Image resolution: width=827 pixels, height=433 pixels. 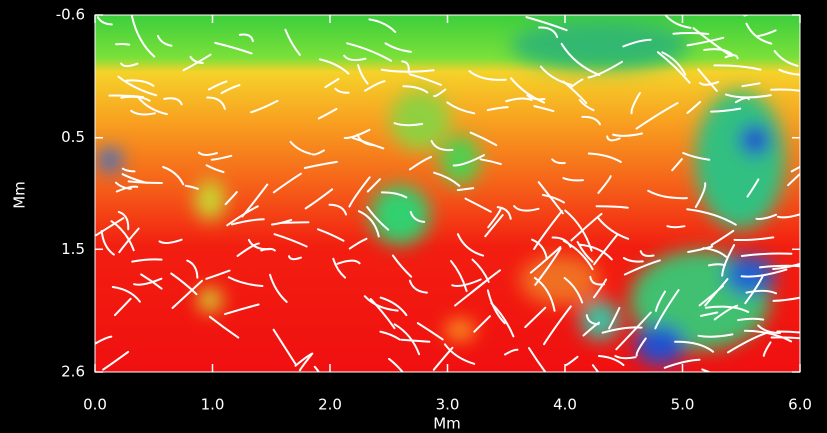 I want to click on y-tick-label: -0.6, so click(x=70, y=15).